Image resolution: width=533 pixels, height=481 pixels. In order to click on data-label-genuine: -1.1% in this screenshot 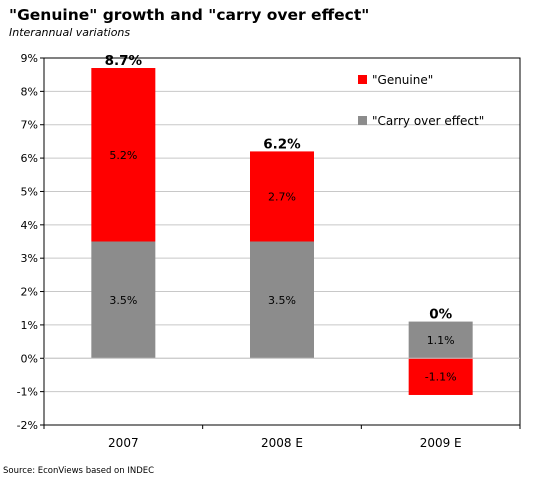, I will do `click(441, 377)`.